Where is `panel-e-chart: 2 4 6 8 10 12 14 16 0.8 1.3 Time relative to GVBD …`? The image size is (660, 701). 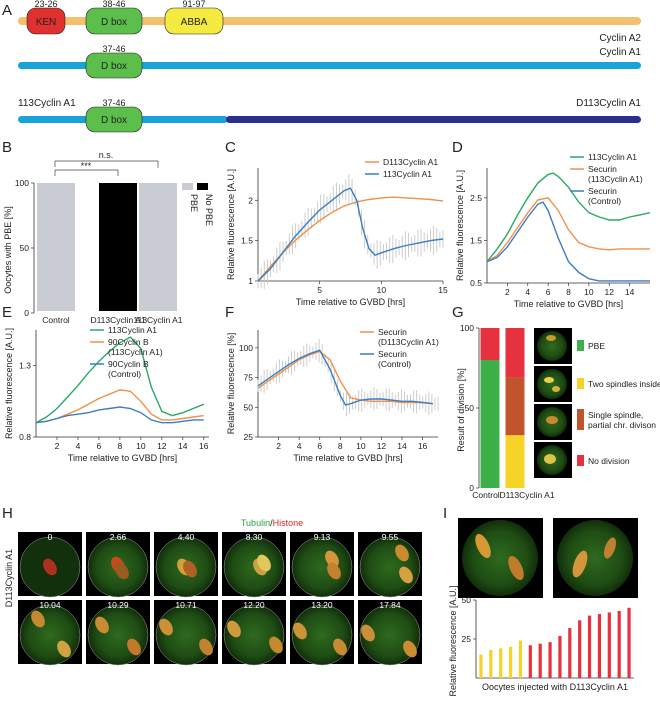
panel-e-chart: 2 4 6 8 10 12 14 16 0.8 1.3 Time relative to GVBD … is located at coordinates (106, 394).